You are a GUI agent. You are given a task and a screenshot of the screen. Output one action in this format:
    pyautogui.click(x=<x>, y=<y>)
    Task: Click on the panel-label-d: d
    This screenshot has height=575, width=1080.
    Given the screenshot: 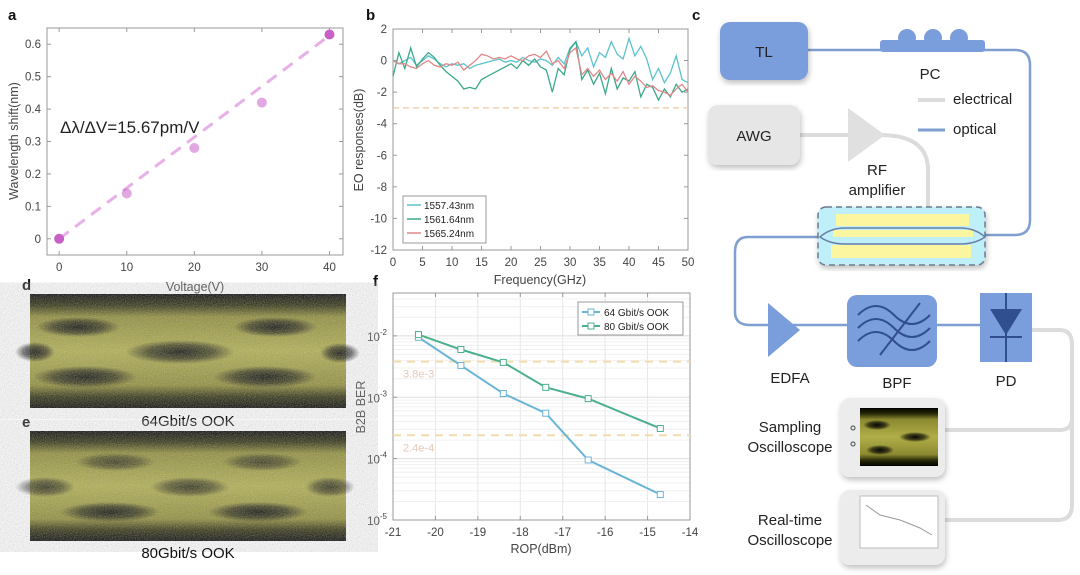 What is the action you would take?
    pyautogui.click(x=26, y=285)
    